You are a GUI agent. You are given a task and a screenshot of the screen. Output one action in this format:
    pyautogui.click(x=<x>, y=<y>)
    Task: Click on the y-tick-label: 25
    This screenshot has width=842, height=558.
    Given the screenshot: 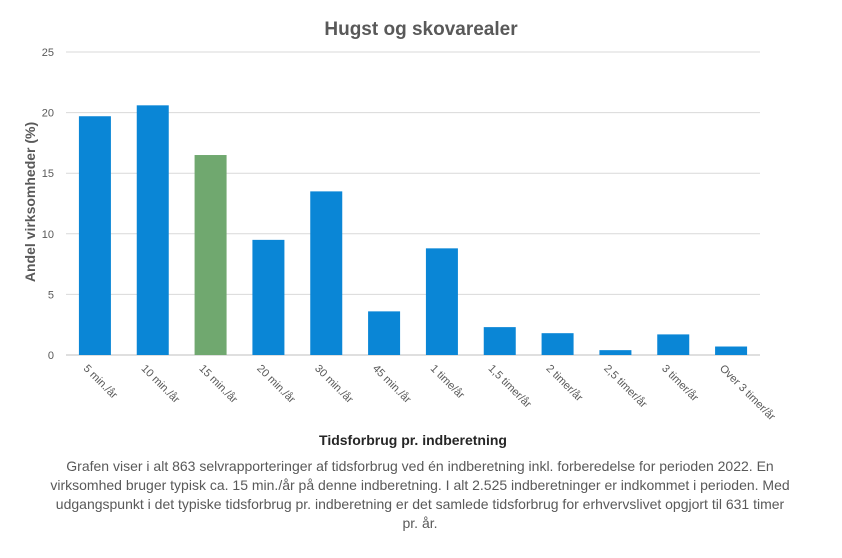 What is the action you would take?
    pyautogui.click(x=48, y=53)
    